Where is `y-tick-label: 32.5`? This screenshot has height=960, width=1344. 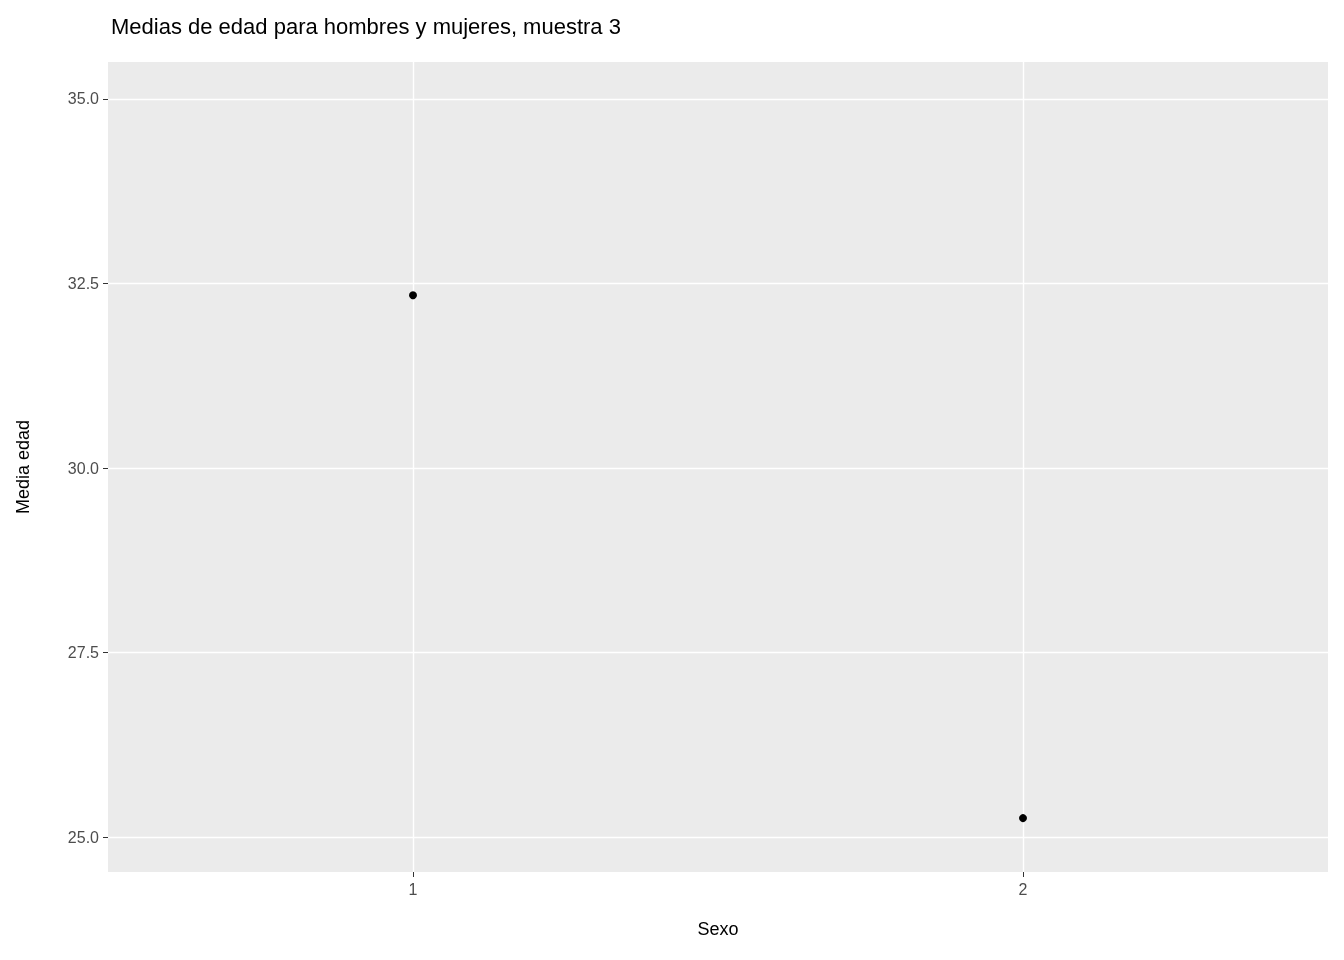
y-tick-label: 32.5 is located at coordinates (83, 284).